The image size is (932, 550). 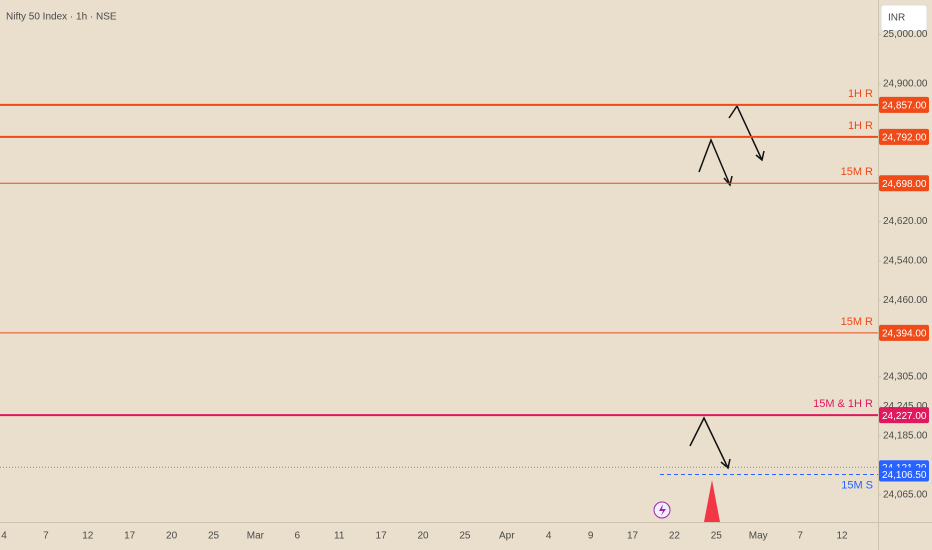 I want to click on y-tick-label: 24,460.00, so click(x=905, y=300).